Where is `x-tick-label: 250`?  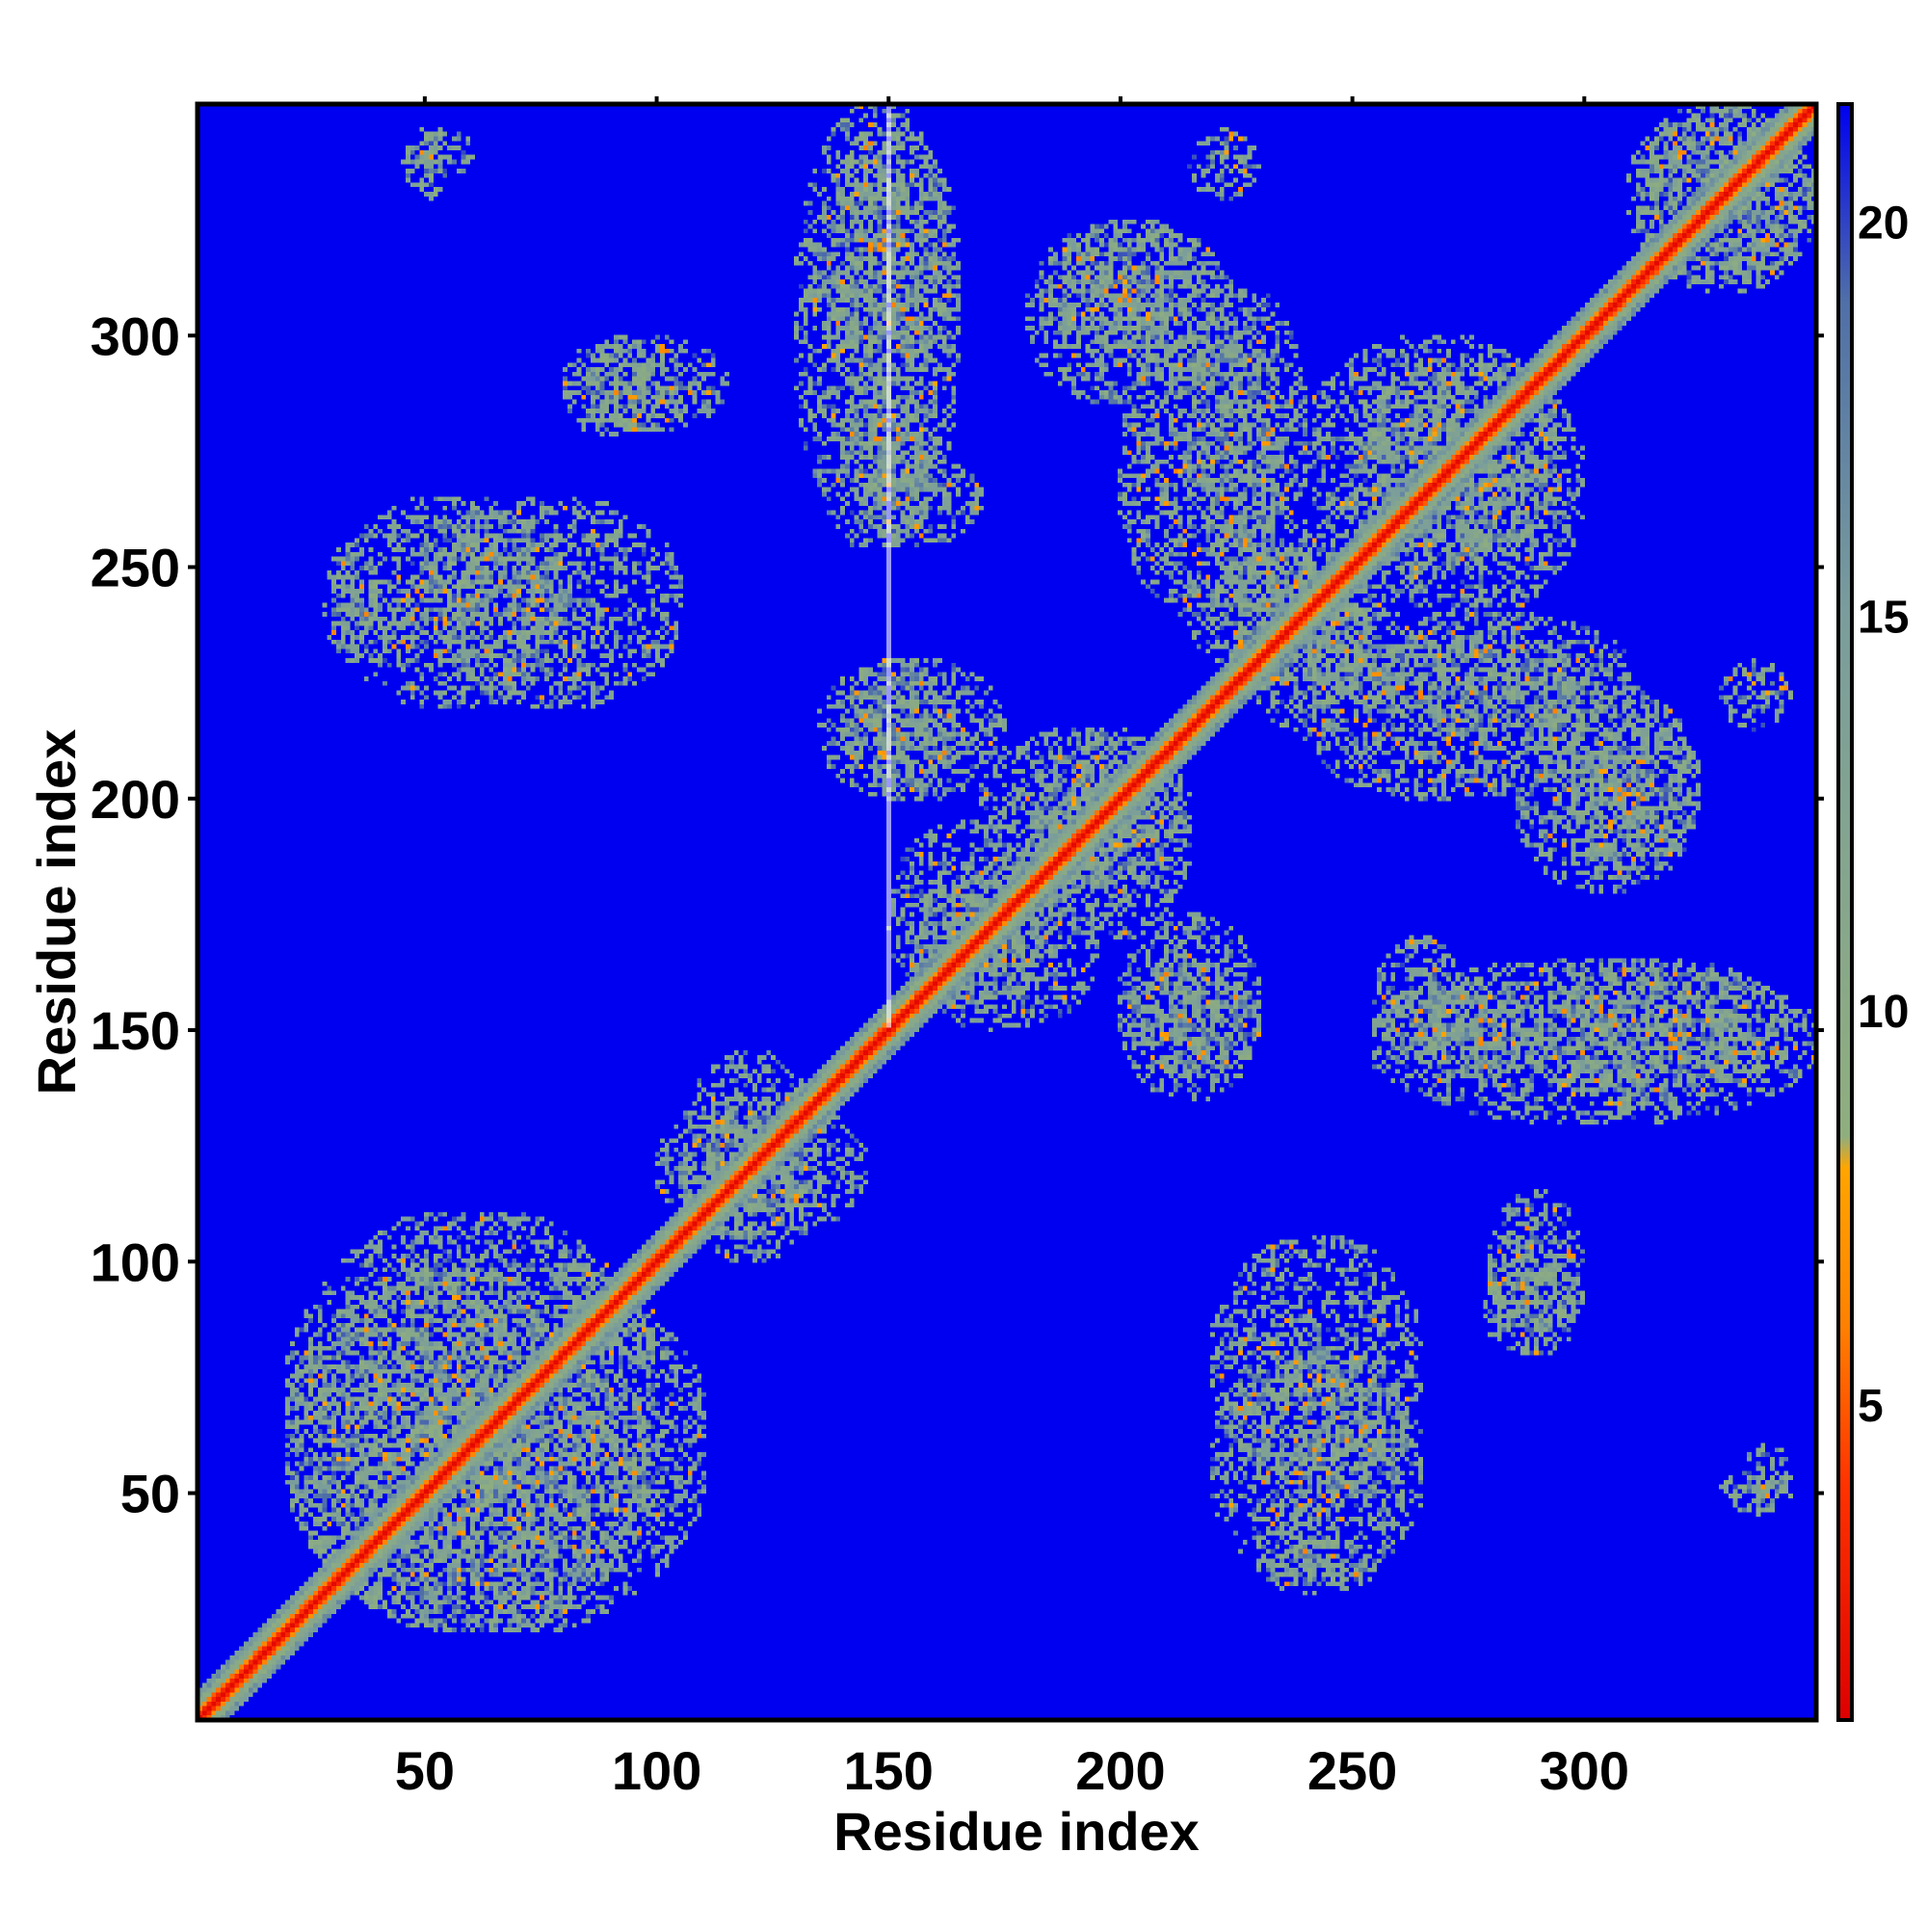
x-tick-label: 250 is located at coordinates (1352, 1770).